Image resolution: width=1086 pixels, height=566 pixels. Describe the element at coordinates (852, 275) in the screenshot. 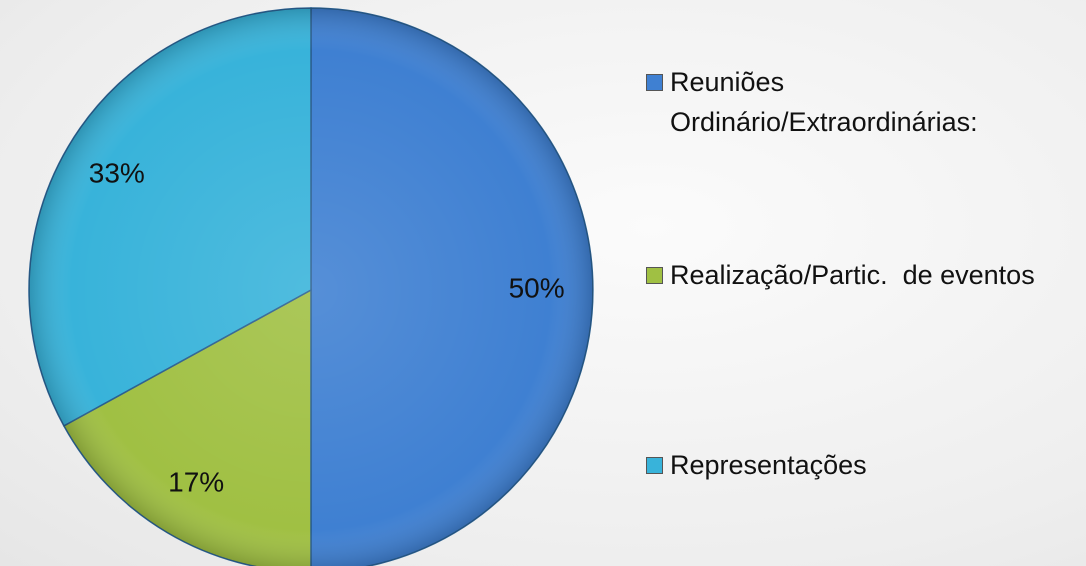

I see `legend-label: Realização/Partic. de eventos` at that location.